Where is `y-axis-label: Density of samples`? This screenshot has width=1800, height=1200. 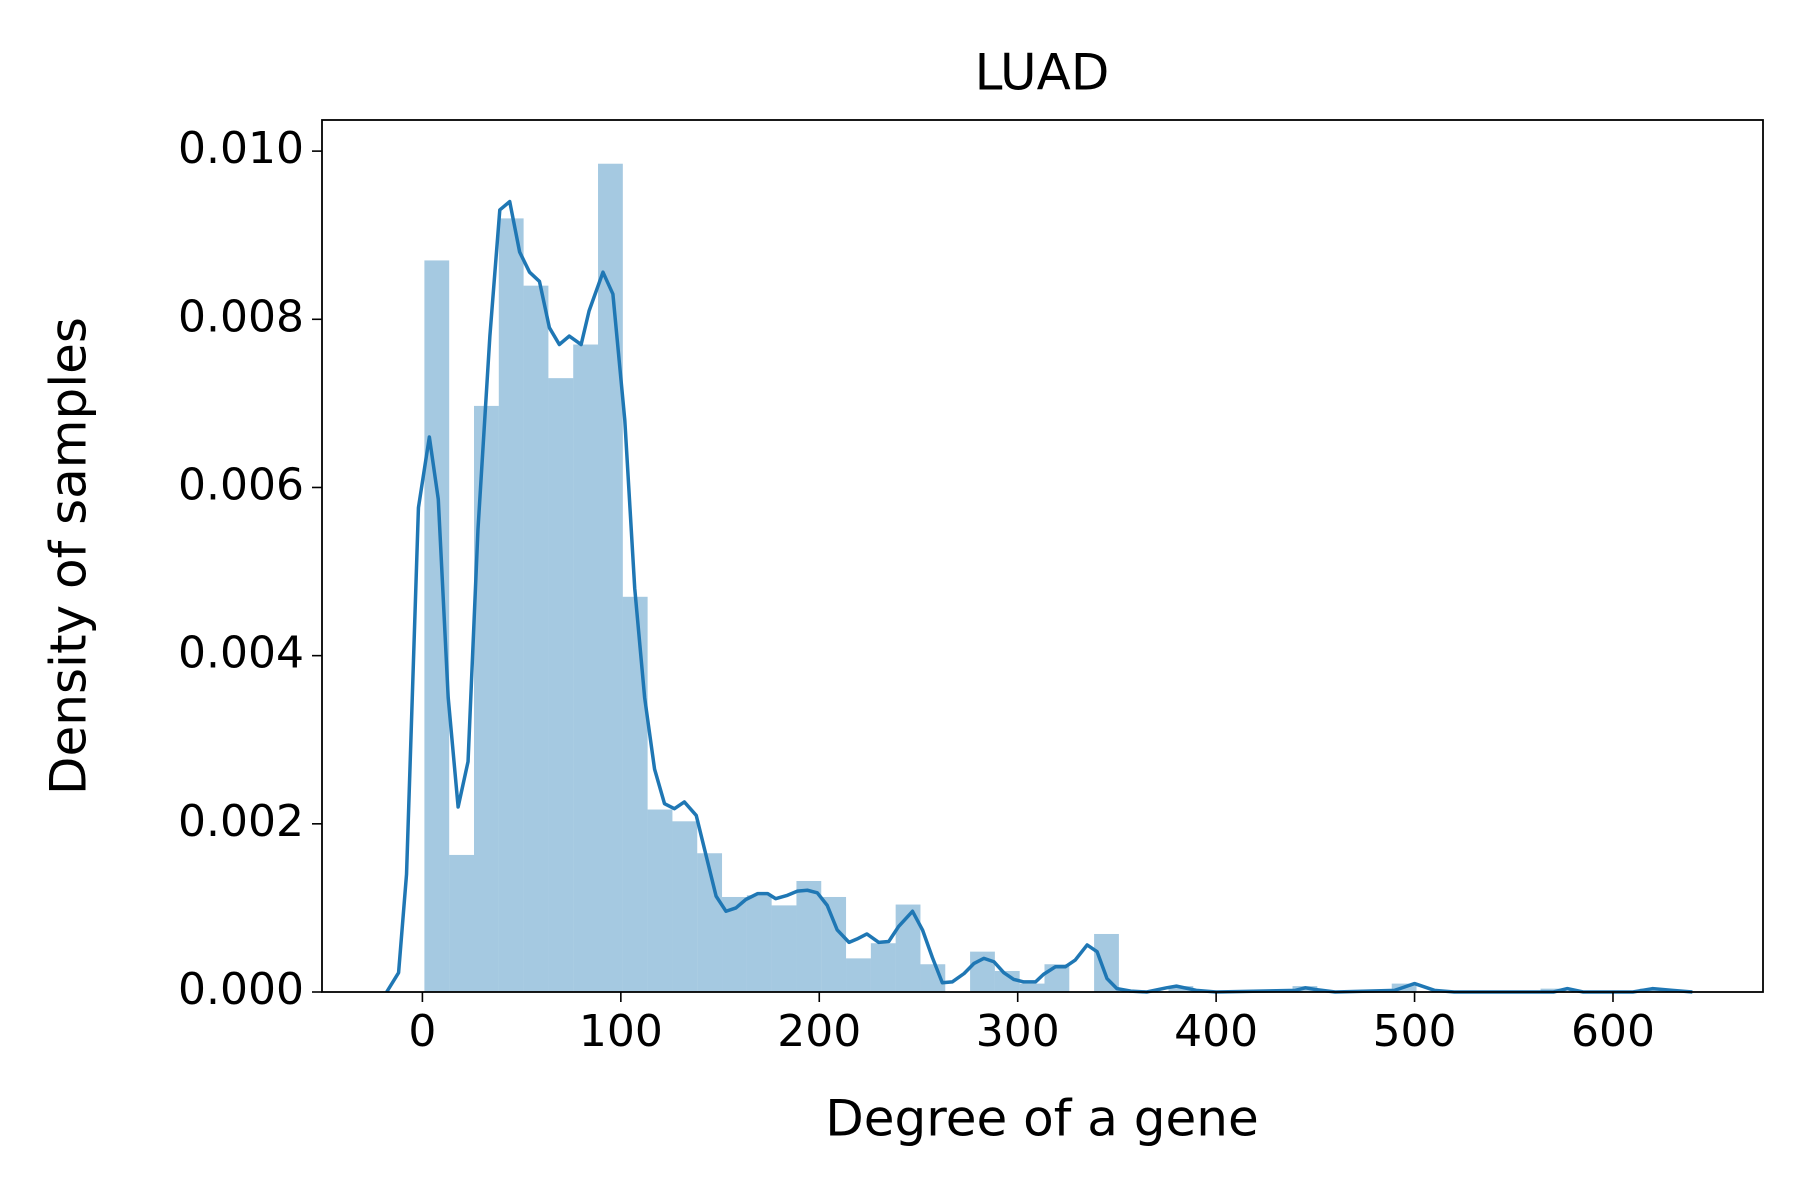
y-axis-label: Density of samples is located at coordinates (69, 556).